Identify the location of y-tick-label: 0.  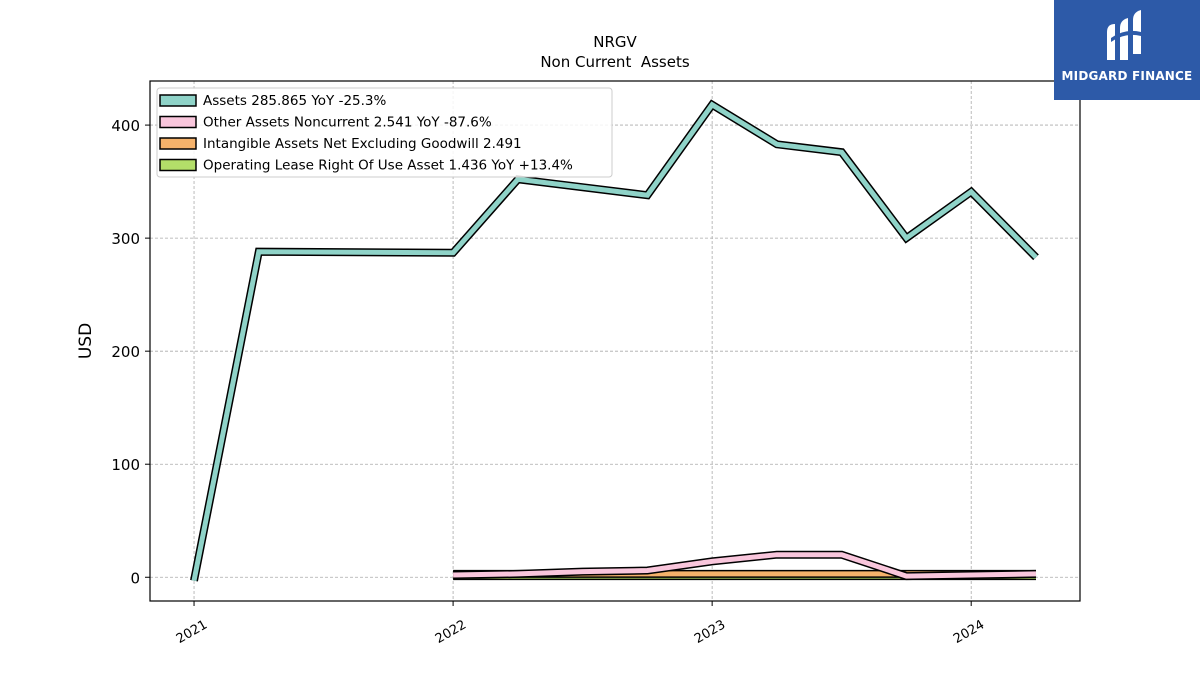
(135, 578).